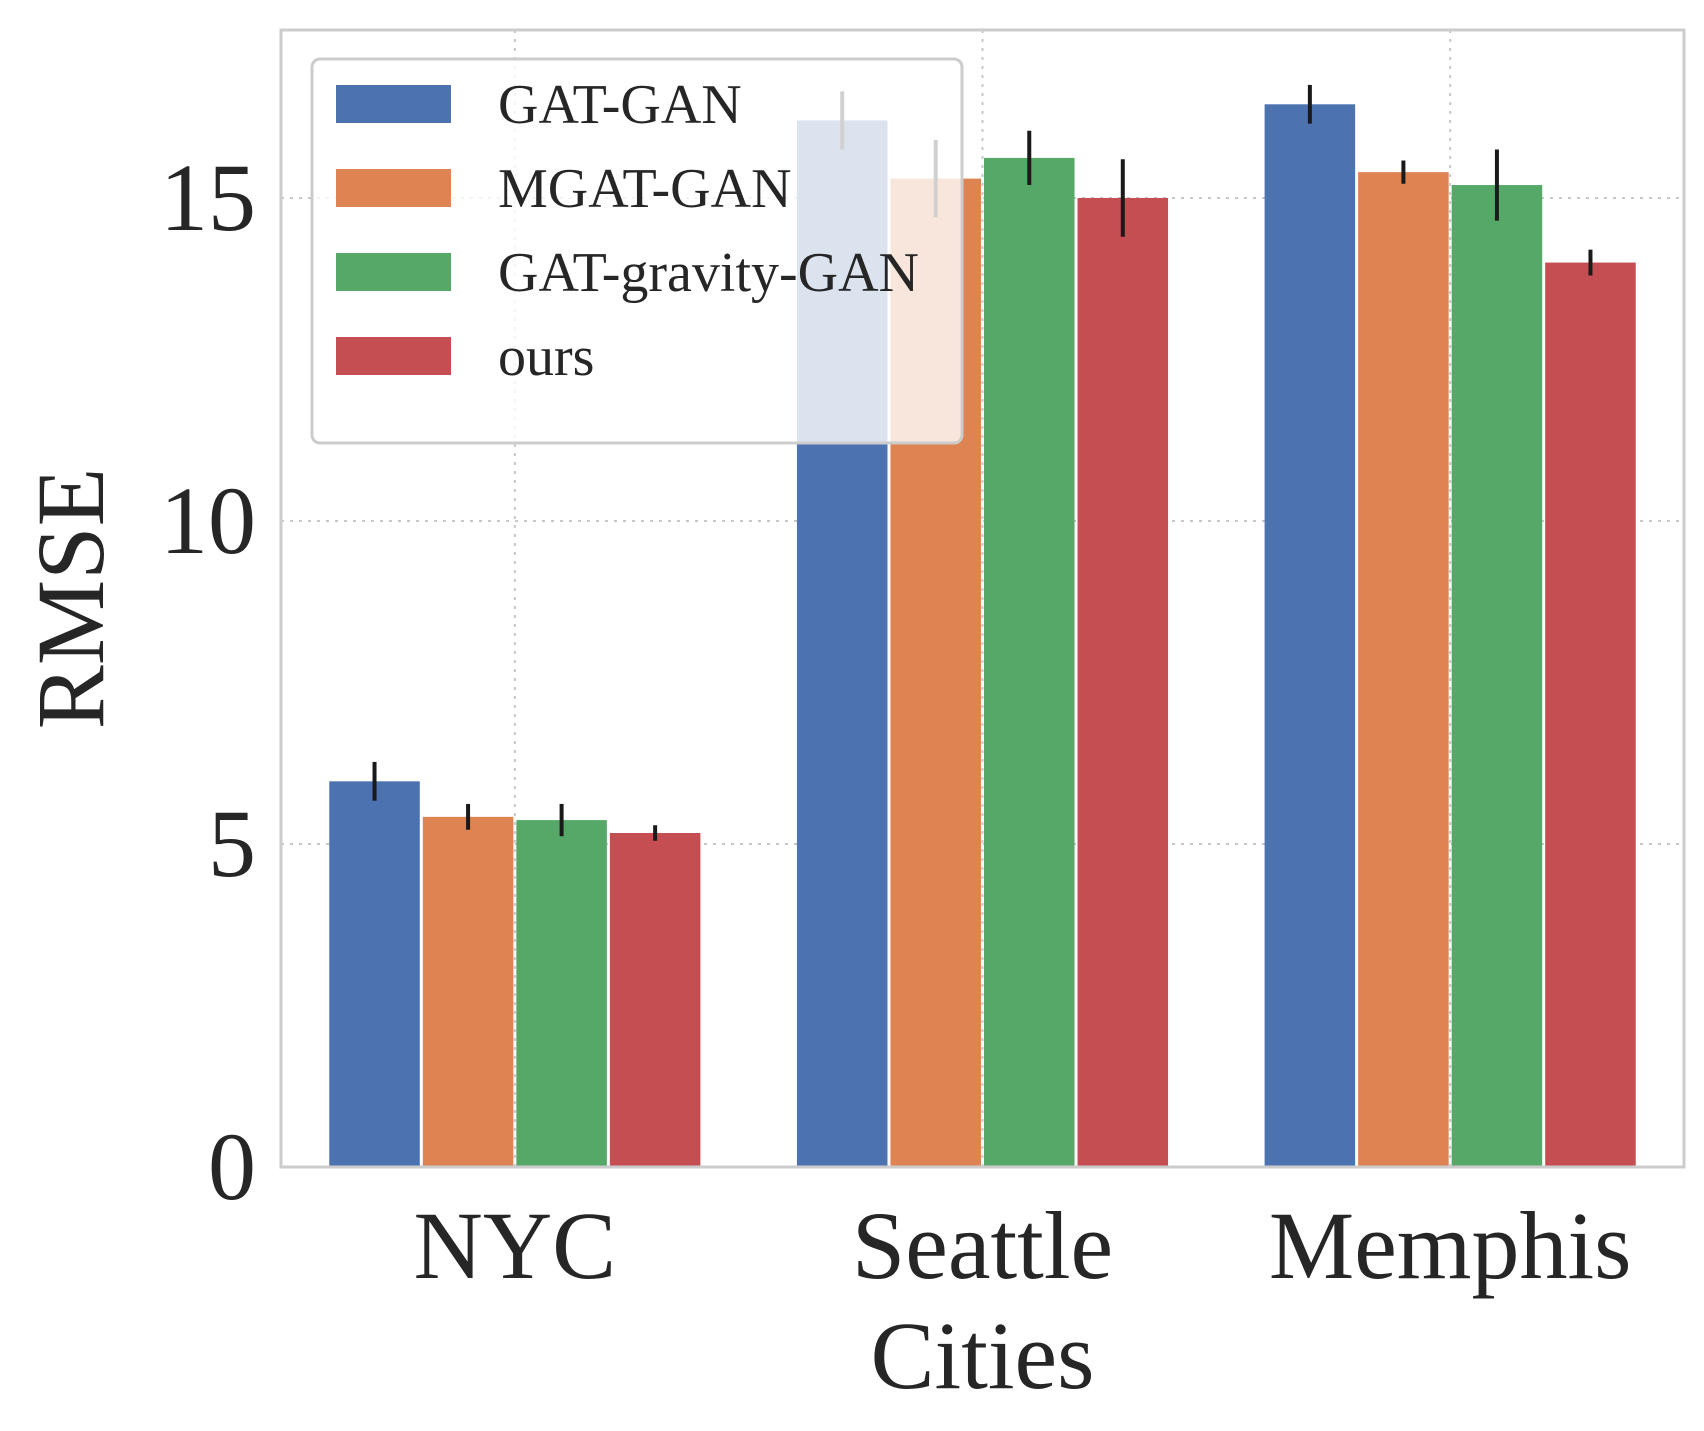 The image size is (1704, 1431). What do you see at coordinates (982, 1245) in the screenshot?
I see `x-tick-label-seattle: Seattle` at bounding box center [982, 1245].